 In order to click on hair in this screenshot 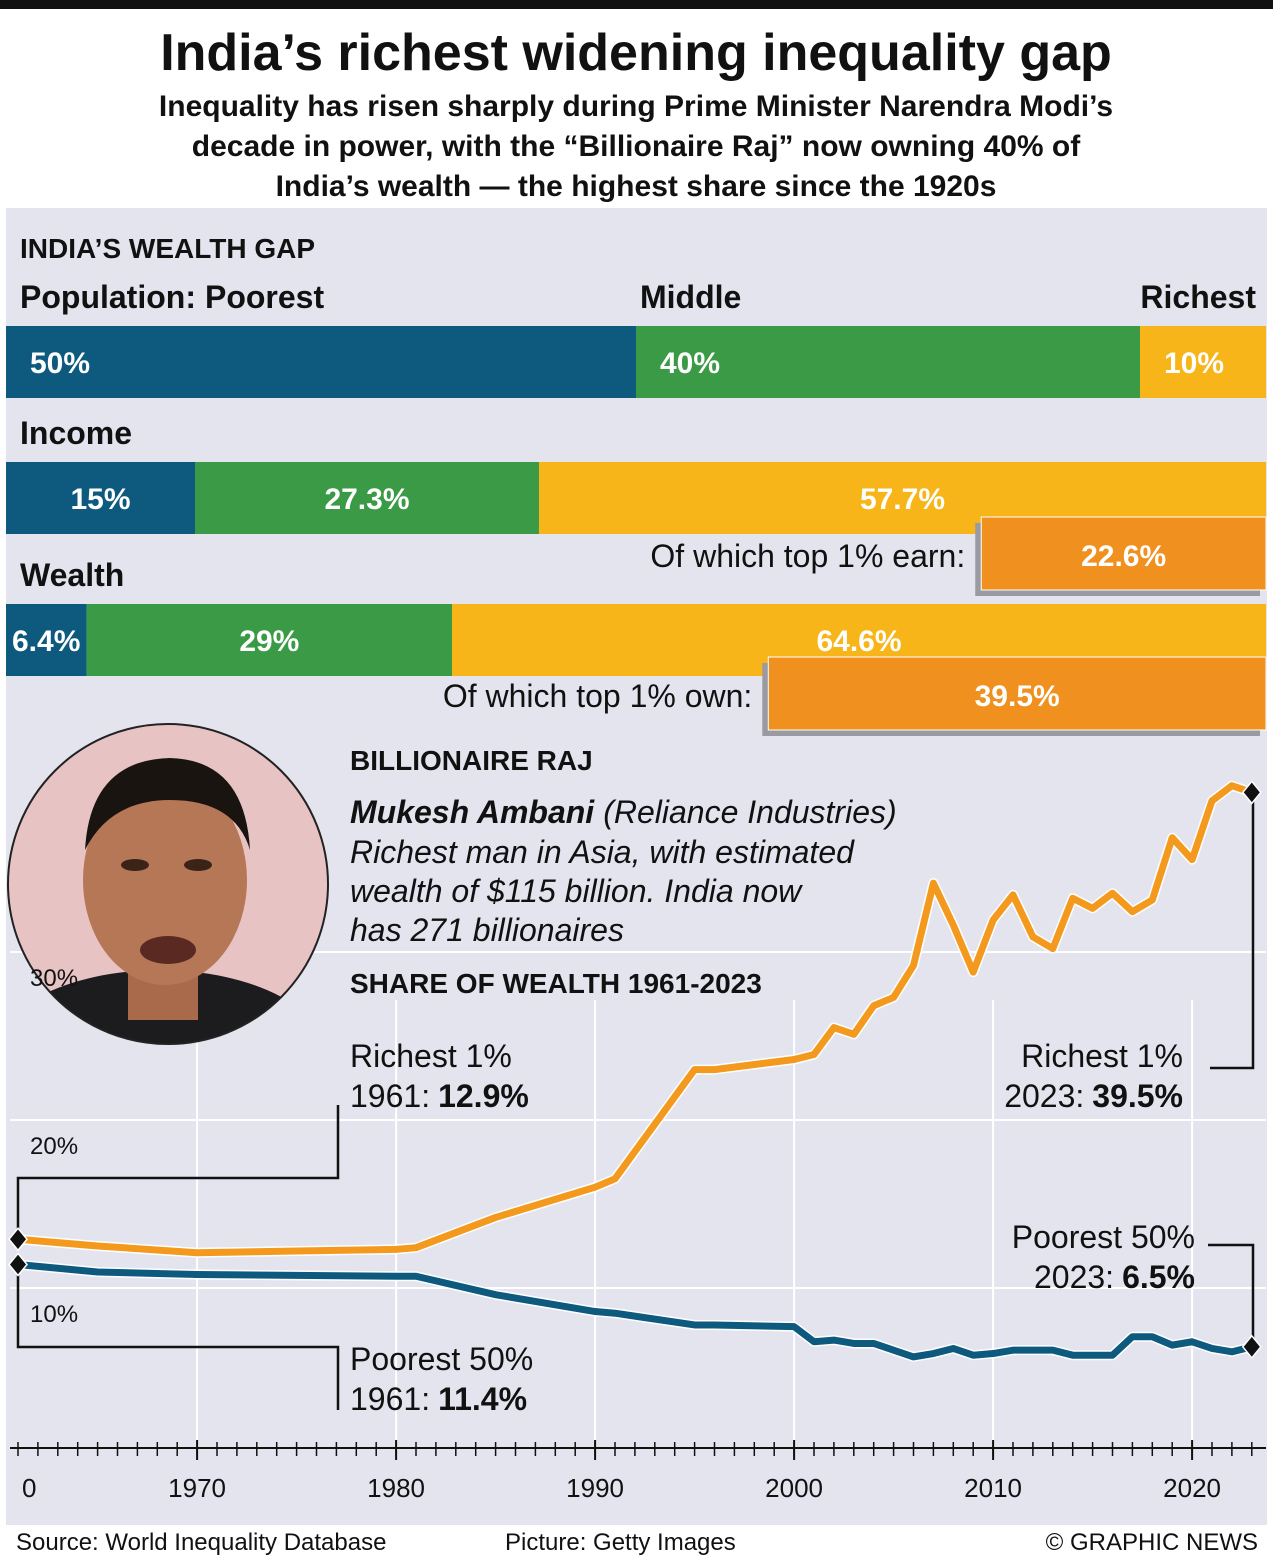, I will do `click(167, 804)`.